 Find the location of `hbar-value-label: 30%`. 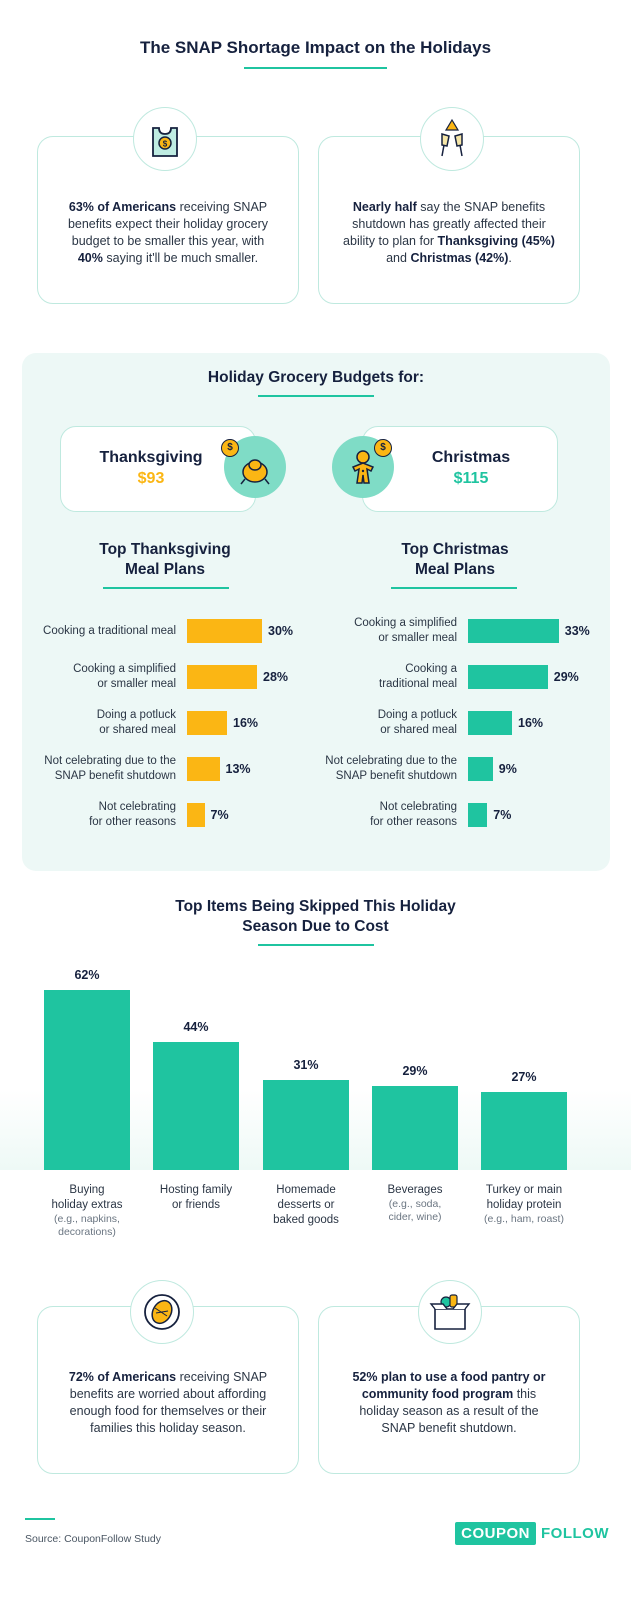

hbar-value-label: 30% is located at coordinates (281, 631).